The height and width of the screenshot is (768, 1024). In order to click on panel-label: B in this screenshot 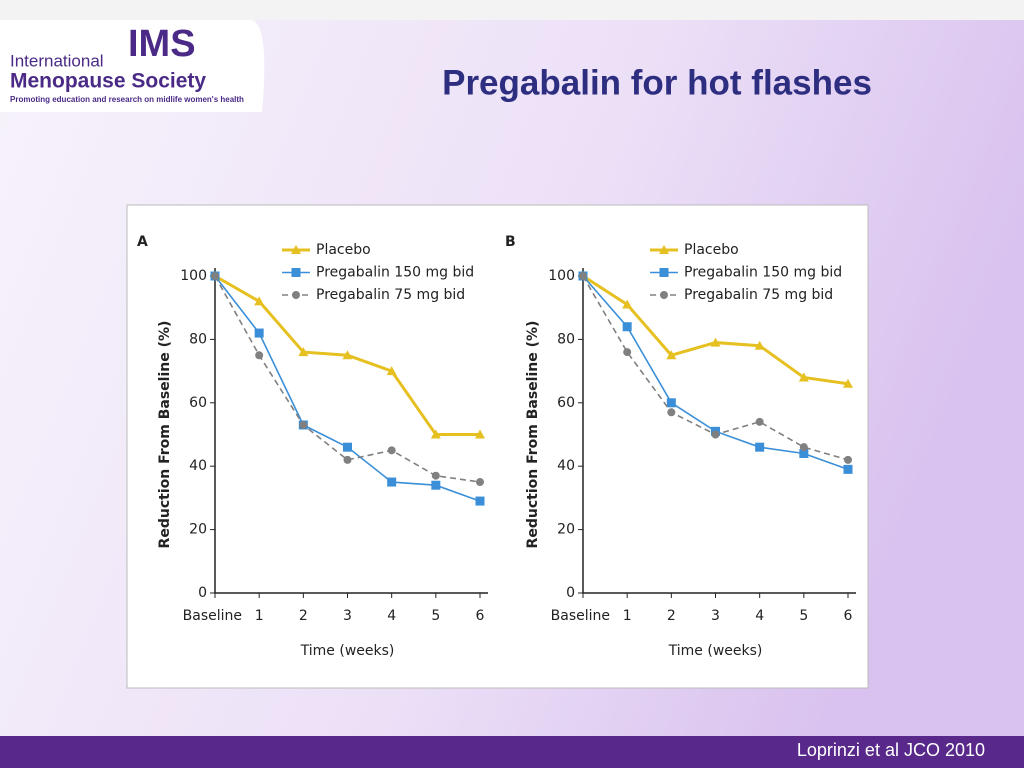, I will do `click(510, 242)`.